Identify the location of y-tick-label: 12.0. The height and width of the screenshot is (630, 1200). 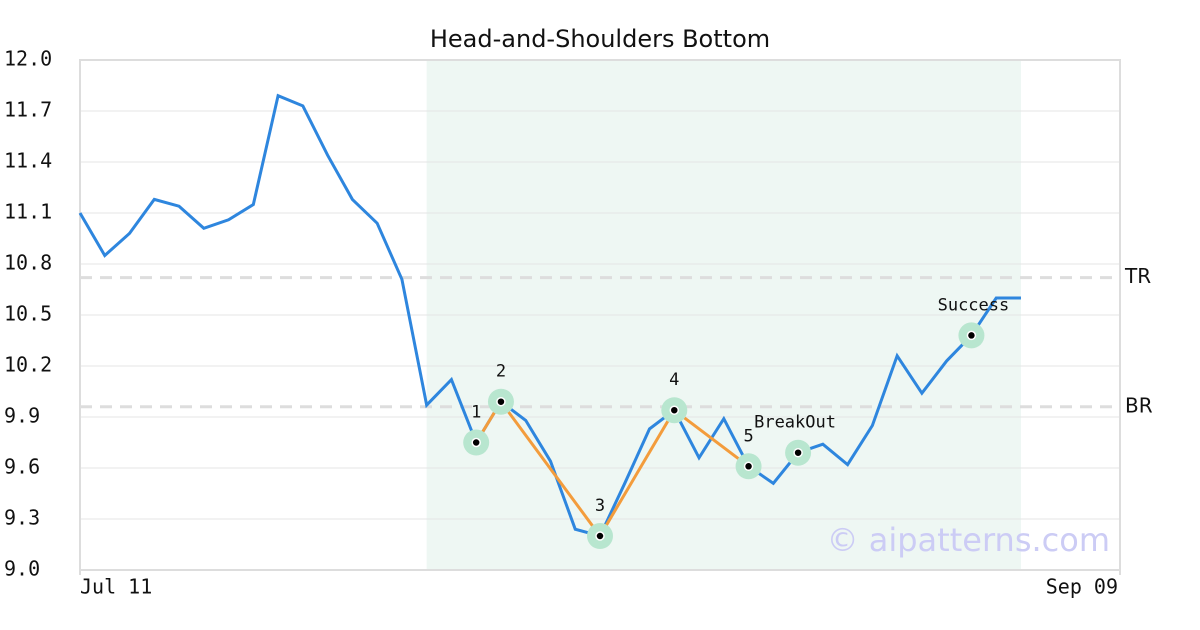
(28, 59).